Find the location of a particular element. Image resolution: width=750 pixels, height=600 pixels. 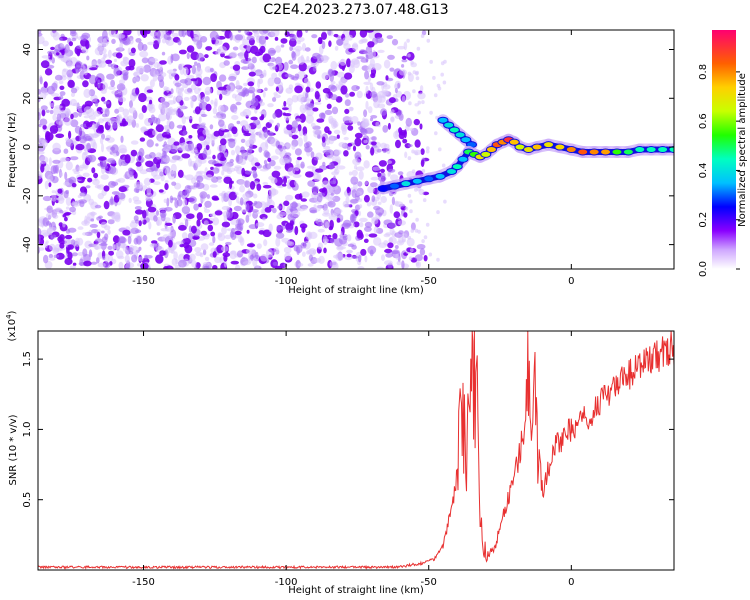

svg-text: (x104) is located at coordinates (11, 325).